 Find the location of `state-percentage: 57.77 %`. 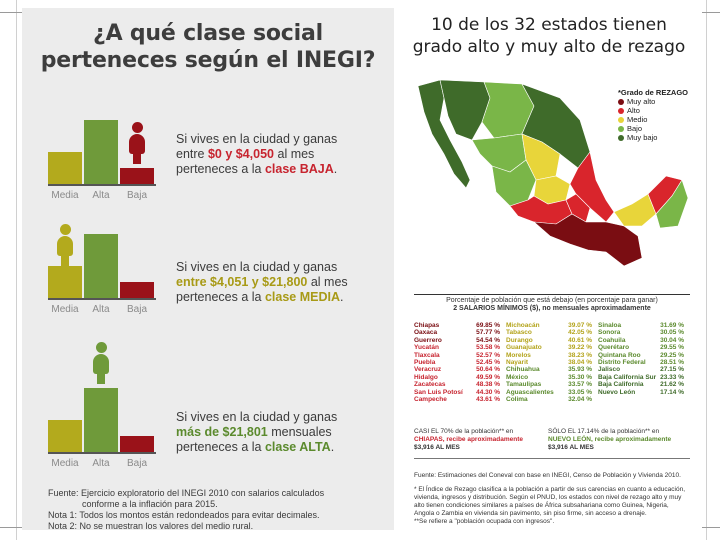

state-percentage: 57.77 % is located at coordinates (488, 333).